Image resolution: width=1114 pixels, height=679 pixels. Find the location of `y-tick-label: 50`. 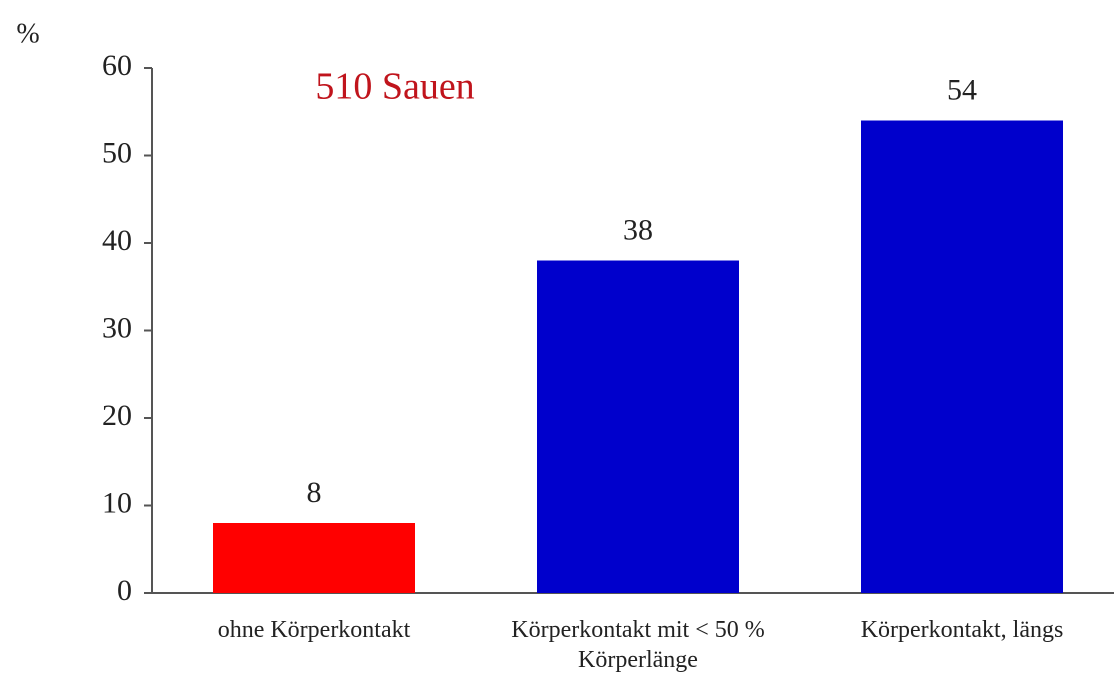

y-tick-label: 50 is located at coordinates (117, 152).